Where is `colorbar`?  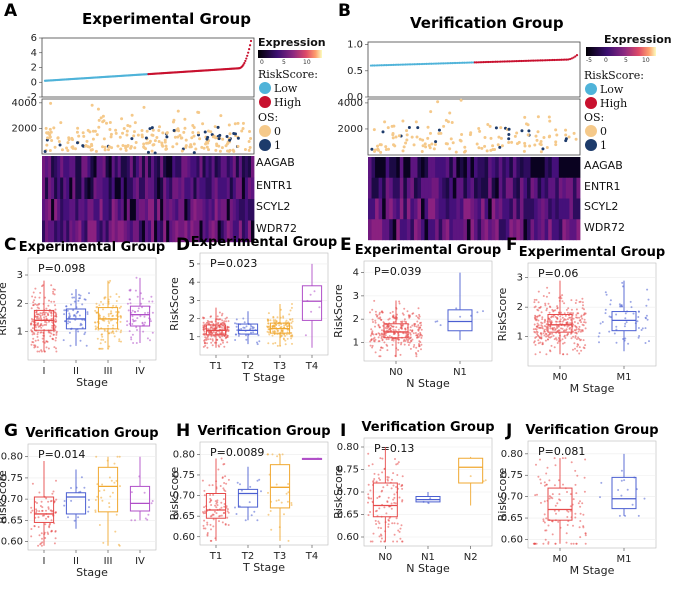 colorbar is located at coordinates (621, 51).